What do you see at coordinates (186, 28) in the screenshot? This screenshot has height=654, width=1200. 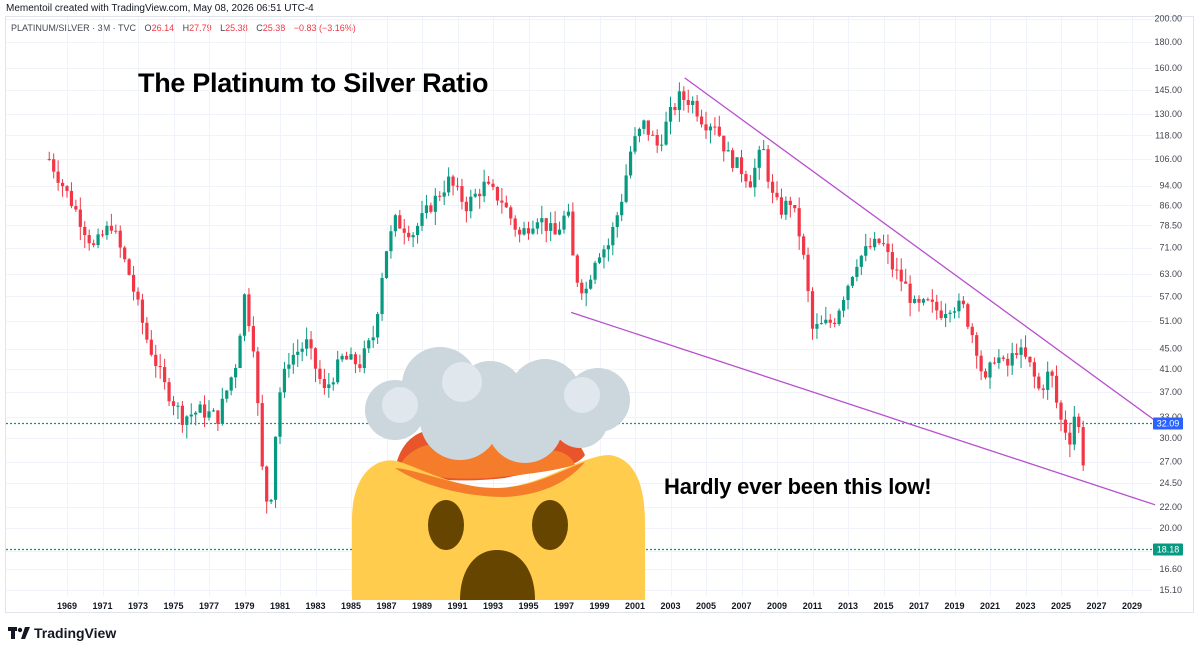 I see `ohlc-high-key: H` at bounding box center [186, 28].